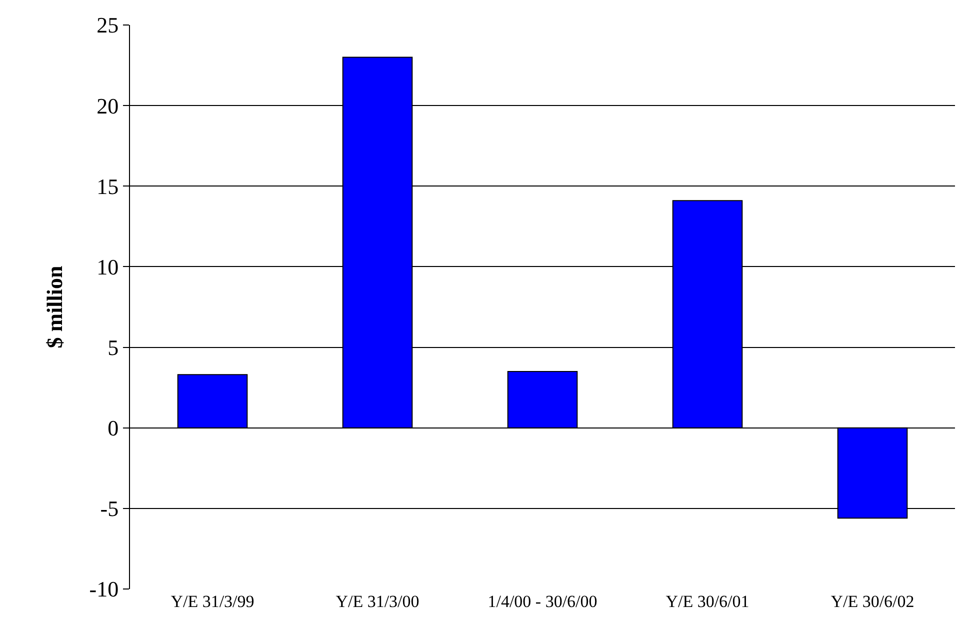  What do you see at coordinates (378, 601) in the screenshot?
I see `x-tick-label: Y/E 31/3/00` at bounding box center [378, 601].